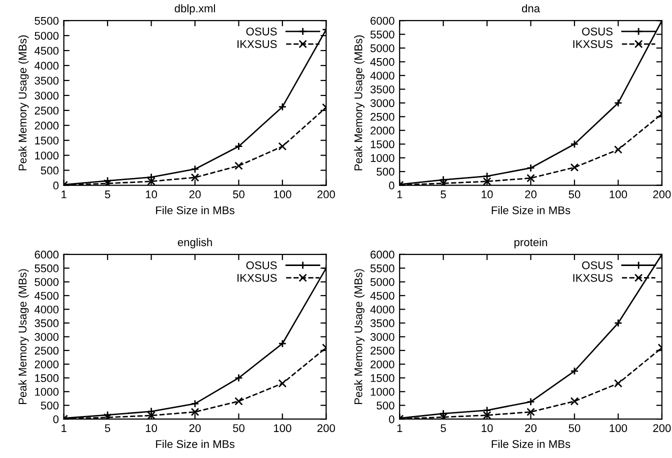 The image size is (672, 458). Describe the element at coordinates (194, 9) in the screenshot. I see `chart-title: dblp.xml` at that location.